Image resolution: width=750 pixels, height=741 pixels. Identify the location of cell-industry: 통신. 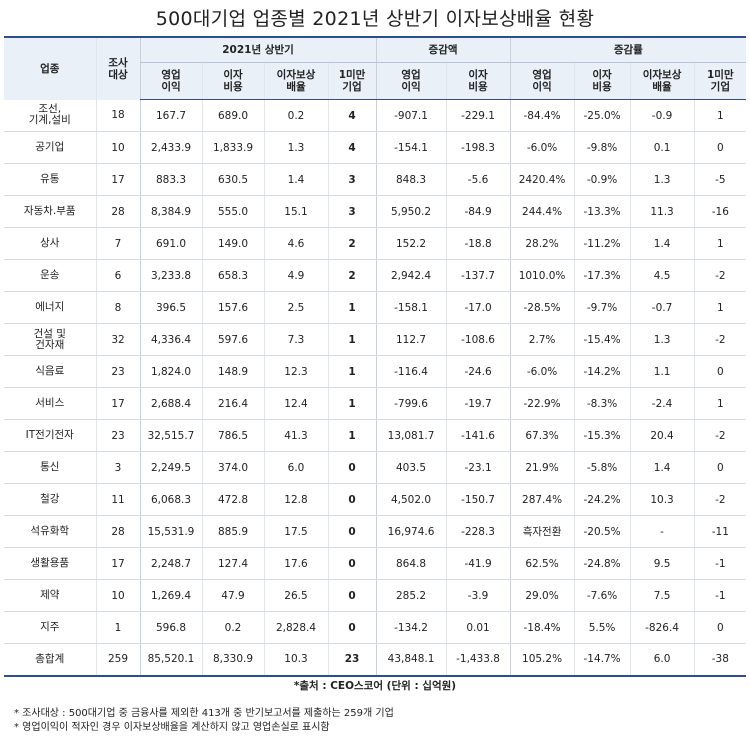
(50, 467).